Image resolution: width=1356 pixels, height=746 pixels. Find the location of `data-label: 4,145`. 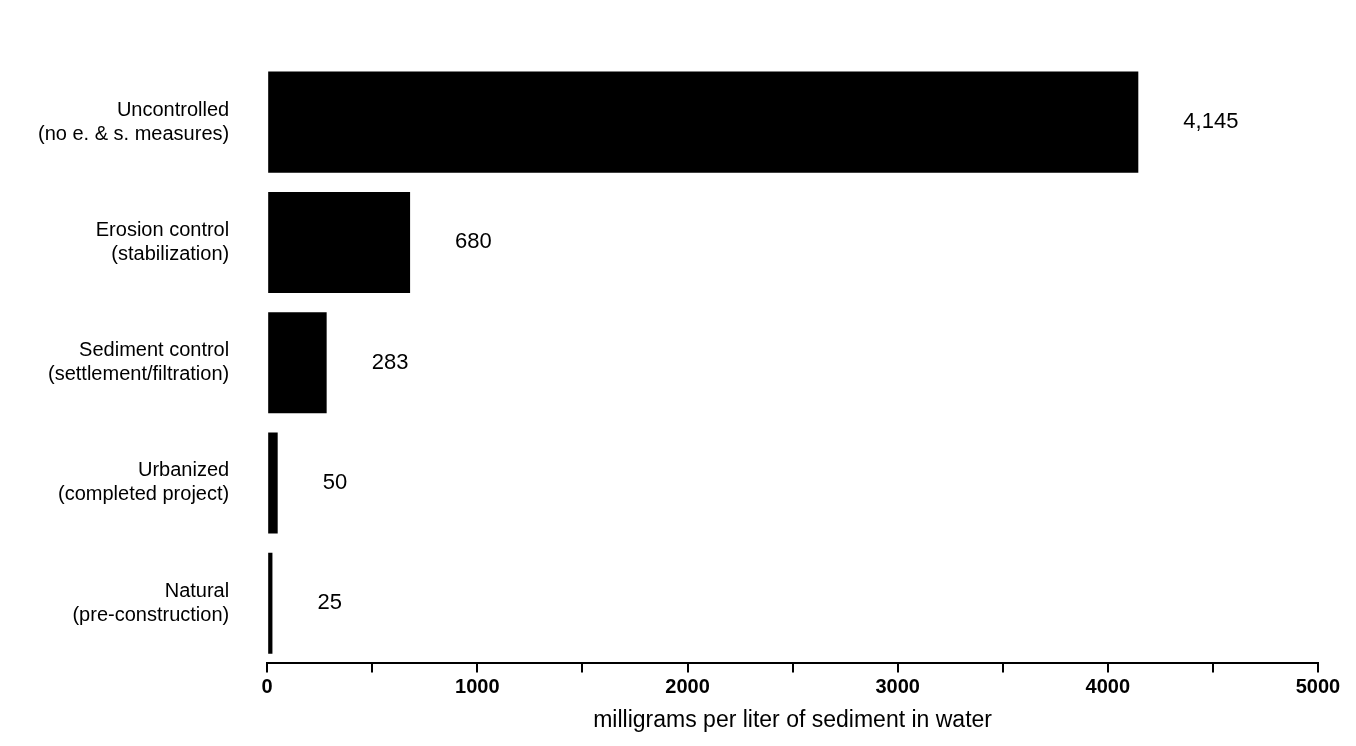

data-label: 4,145 is located at coordinates (1211, 121).